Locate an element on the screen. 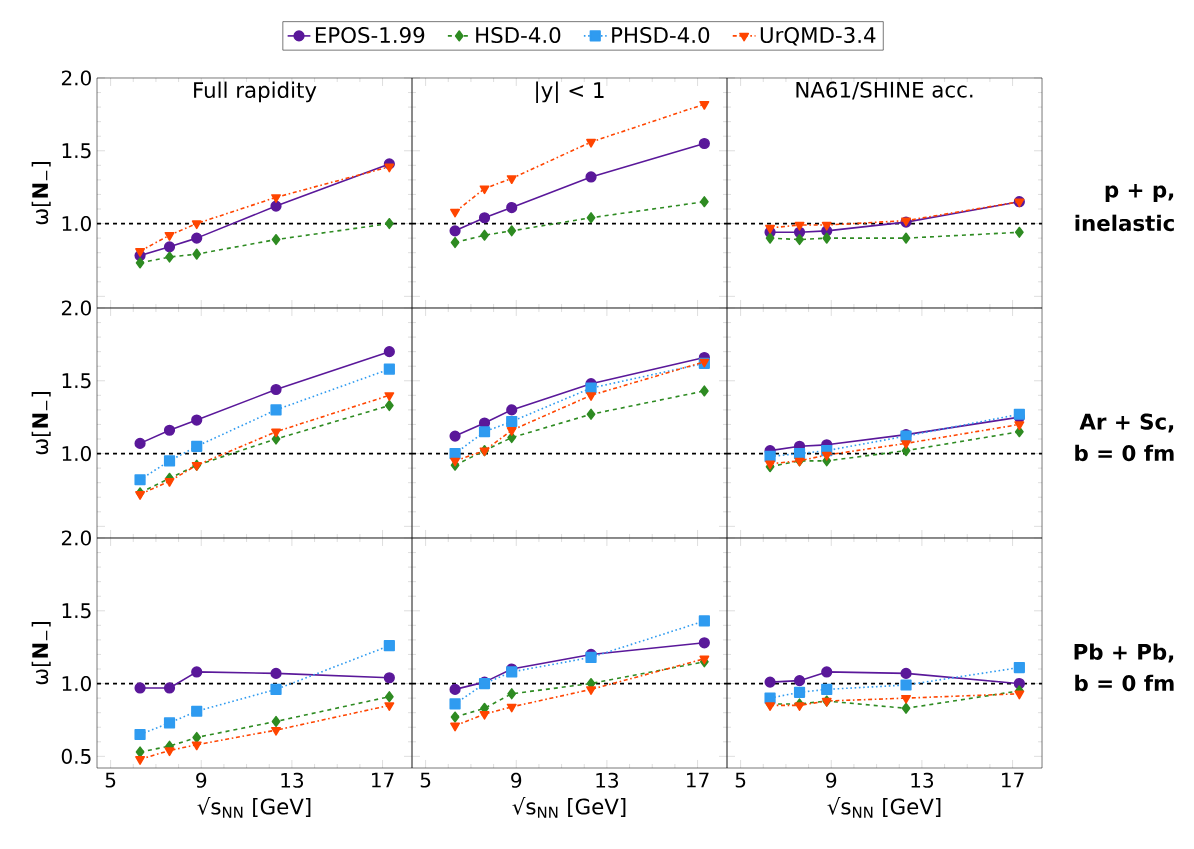 This screenshot has height=849, width=1194. text: inelastic is located at coordinates (1124, 223).